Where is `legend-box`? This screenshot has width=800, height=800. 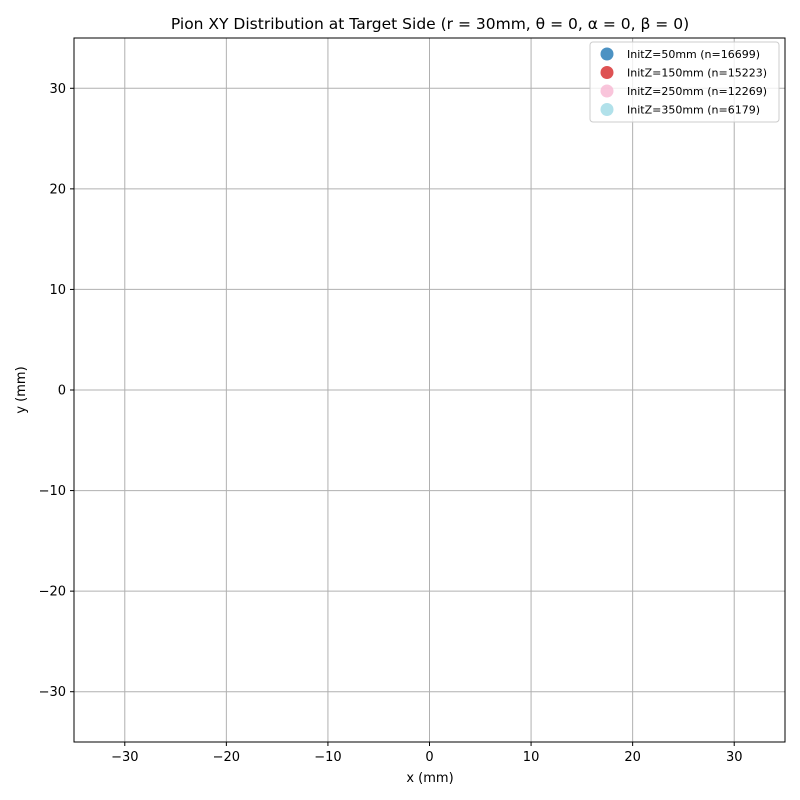 legend-box is located at coordinates (684, 82).